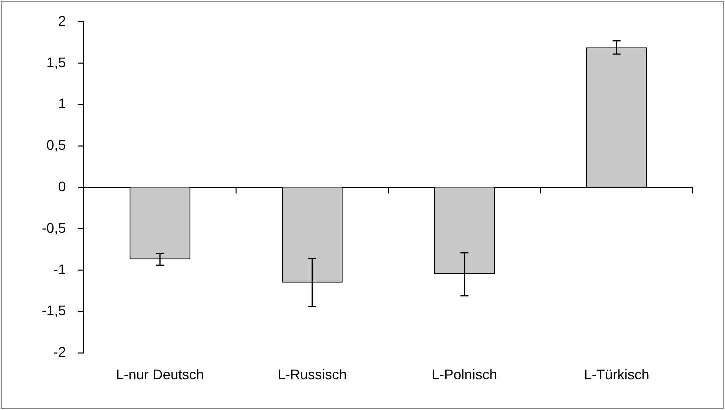 The image size is (725, 410). What do you see at coordinates (313, 374) in the screenshot?
I see `x-tick-label: L-Russisch` at bounding box center [313, 374].